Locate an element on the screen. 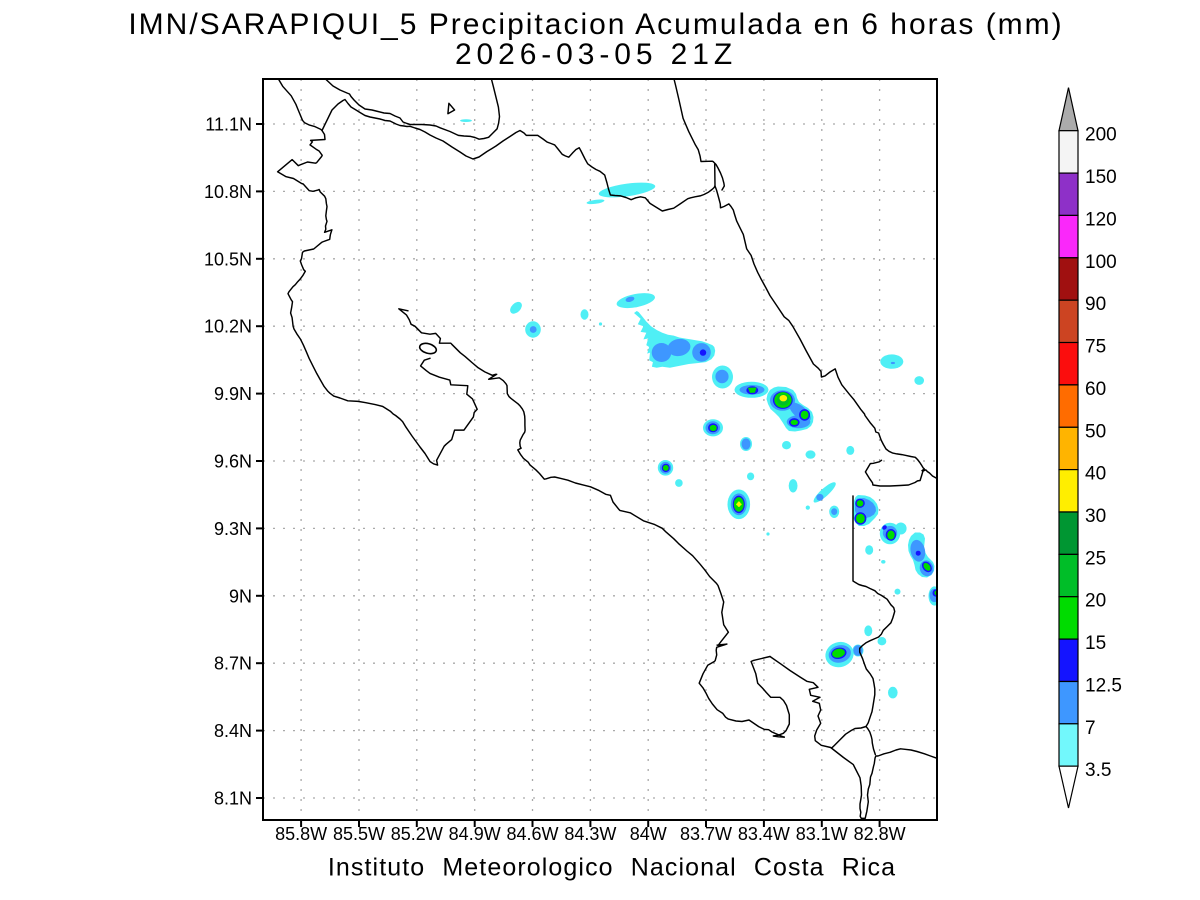  svg-text: 83.1W is located at coordinates (822, 834).